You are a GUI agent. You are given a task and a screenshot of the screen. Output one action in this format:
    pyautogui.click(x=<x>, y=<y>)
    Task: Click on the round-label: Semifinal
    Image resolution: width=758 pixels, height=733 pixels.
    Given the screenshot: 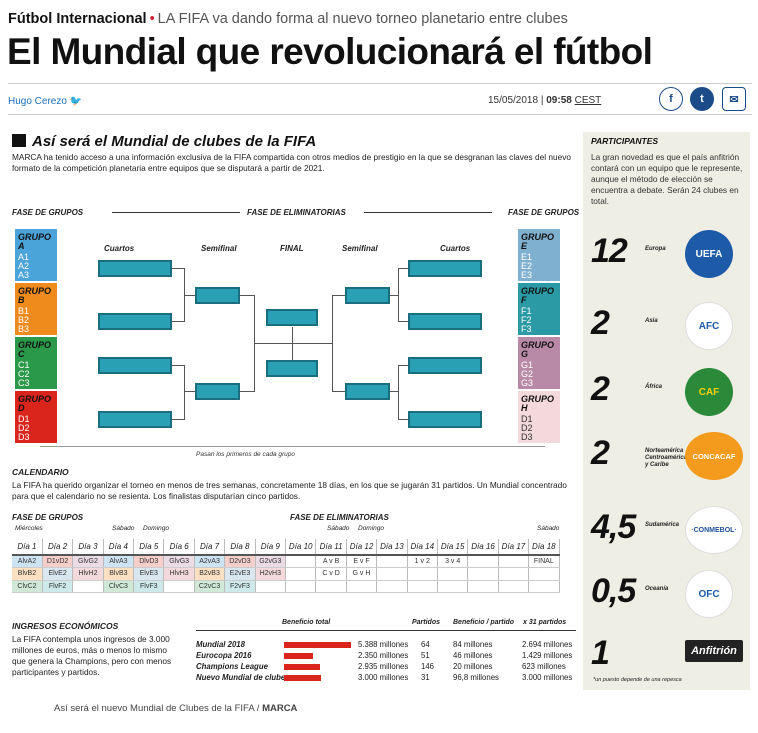 What is the action you would take?
    pyautogui.click(x=360, y=248)
    